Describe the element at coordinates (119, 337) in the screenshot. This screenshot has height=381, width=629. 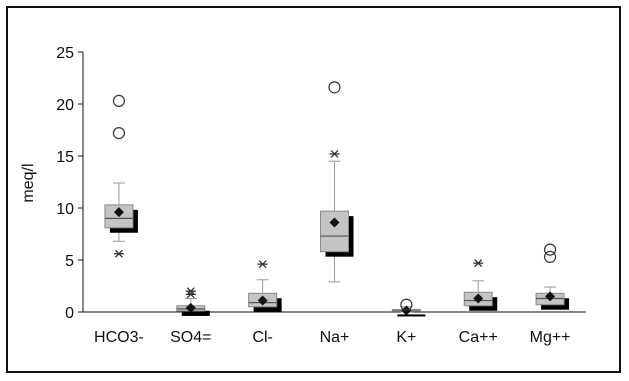
I see `x-tick-label: HCO3-` at that location.